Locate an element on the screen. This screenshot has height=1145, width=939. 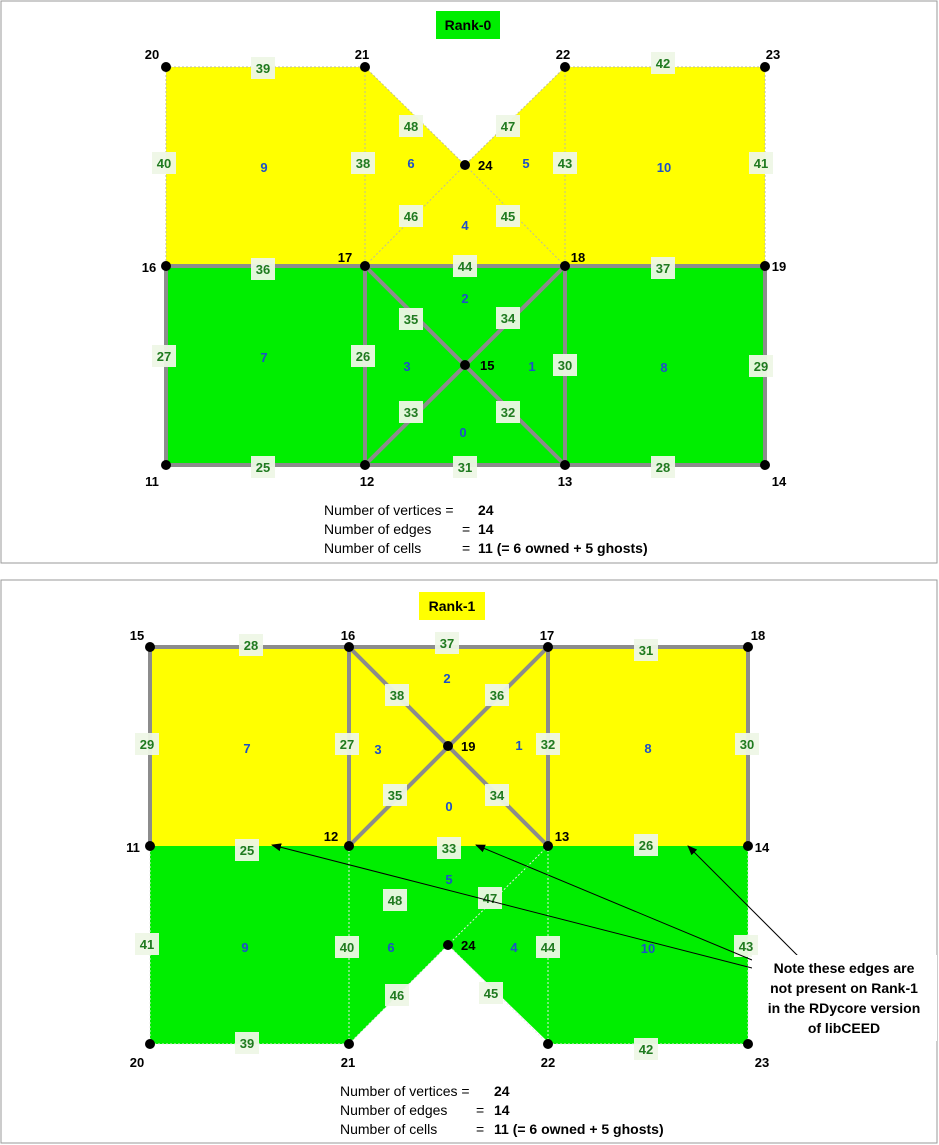
edge-label: 45 is located at coordinates (491, 993).